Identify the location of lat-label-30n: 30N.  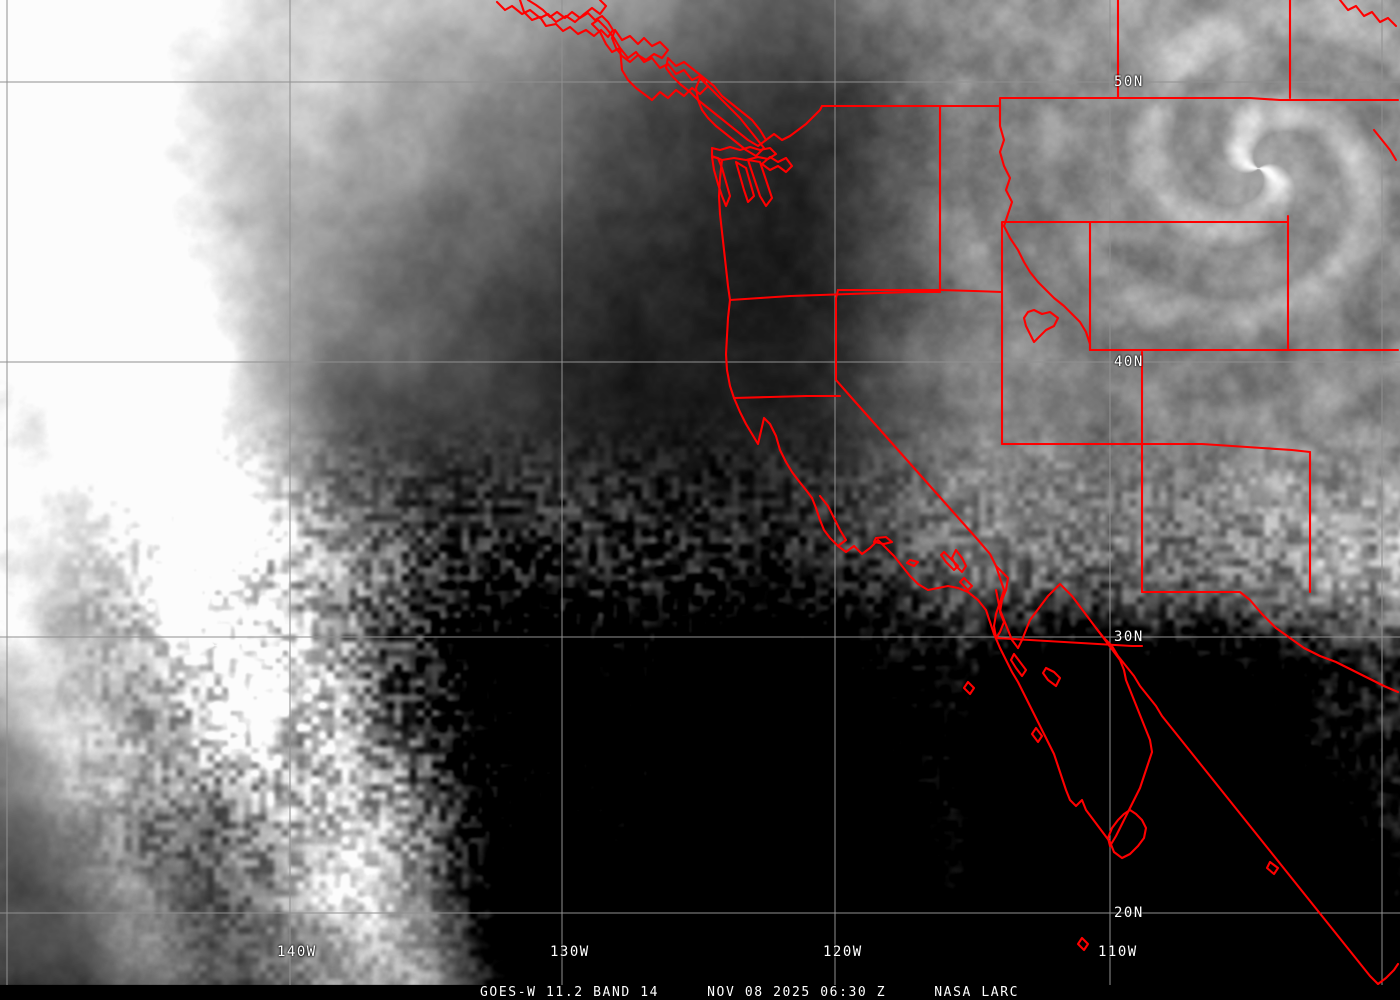
(1129, 637).